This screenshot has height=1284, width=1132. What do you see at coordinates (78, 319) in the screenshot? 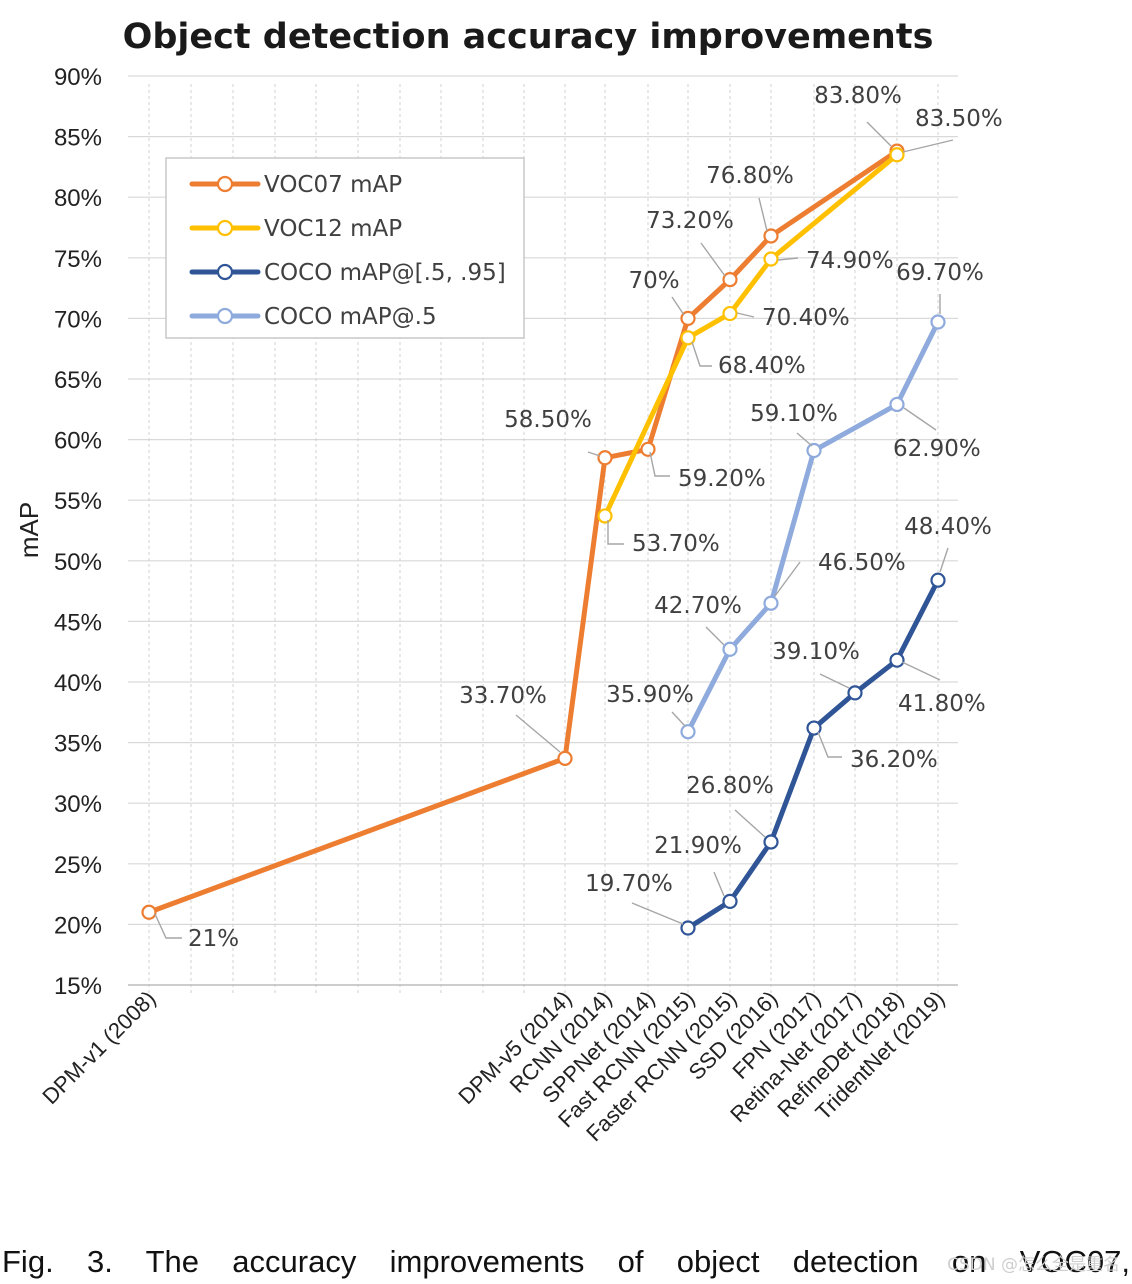
I see `y-tick-label: 70%` at bounding box center [78, 319].